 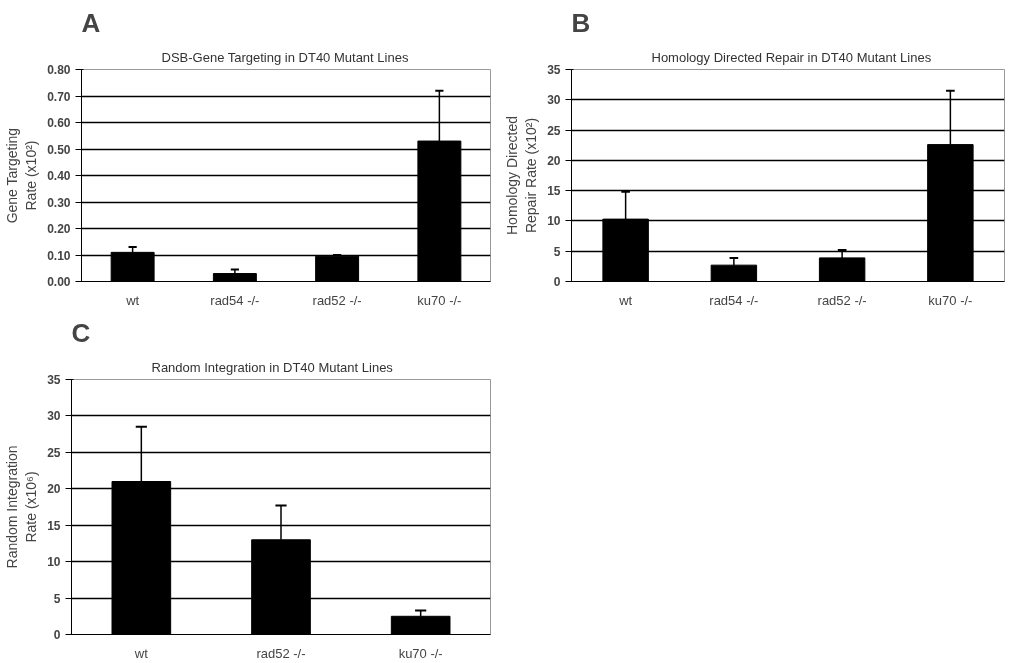 What do you see at coordinates (59, 229) in the screenshot?
I see `y-tick-label: 0.20` at bounding box center [59, 229].